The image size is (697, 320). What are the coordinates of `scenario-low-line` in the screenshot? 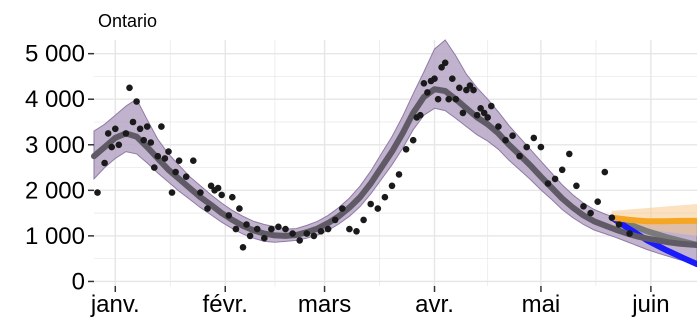 It's located at (652, 241).